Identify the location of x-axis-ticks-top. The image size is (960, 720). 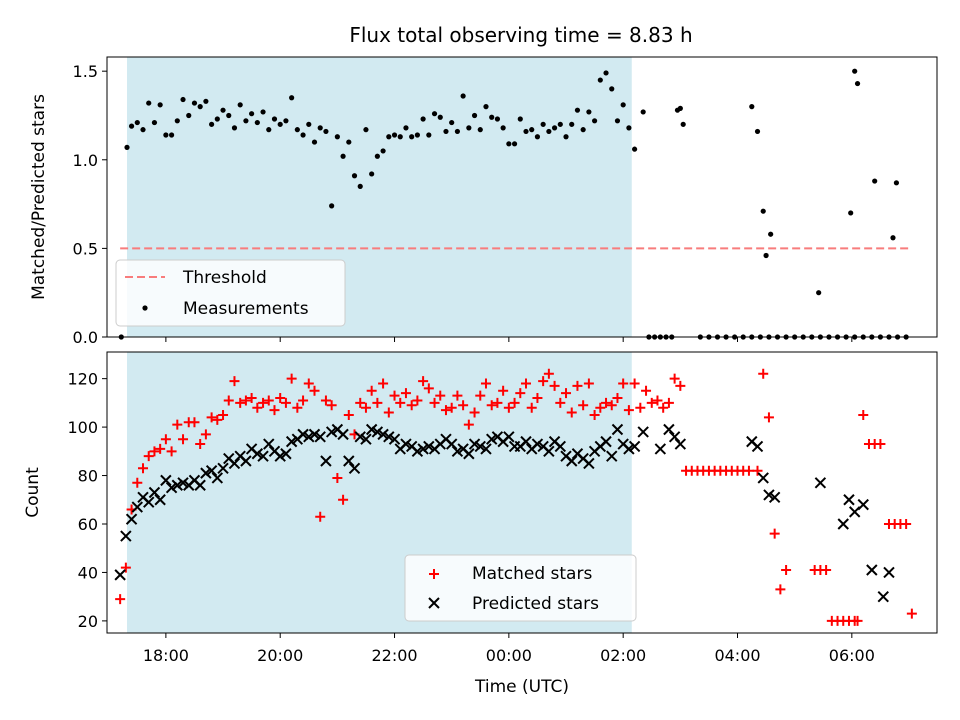
(509, 339).